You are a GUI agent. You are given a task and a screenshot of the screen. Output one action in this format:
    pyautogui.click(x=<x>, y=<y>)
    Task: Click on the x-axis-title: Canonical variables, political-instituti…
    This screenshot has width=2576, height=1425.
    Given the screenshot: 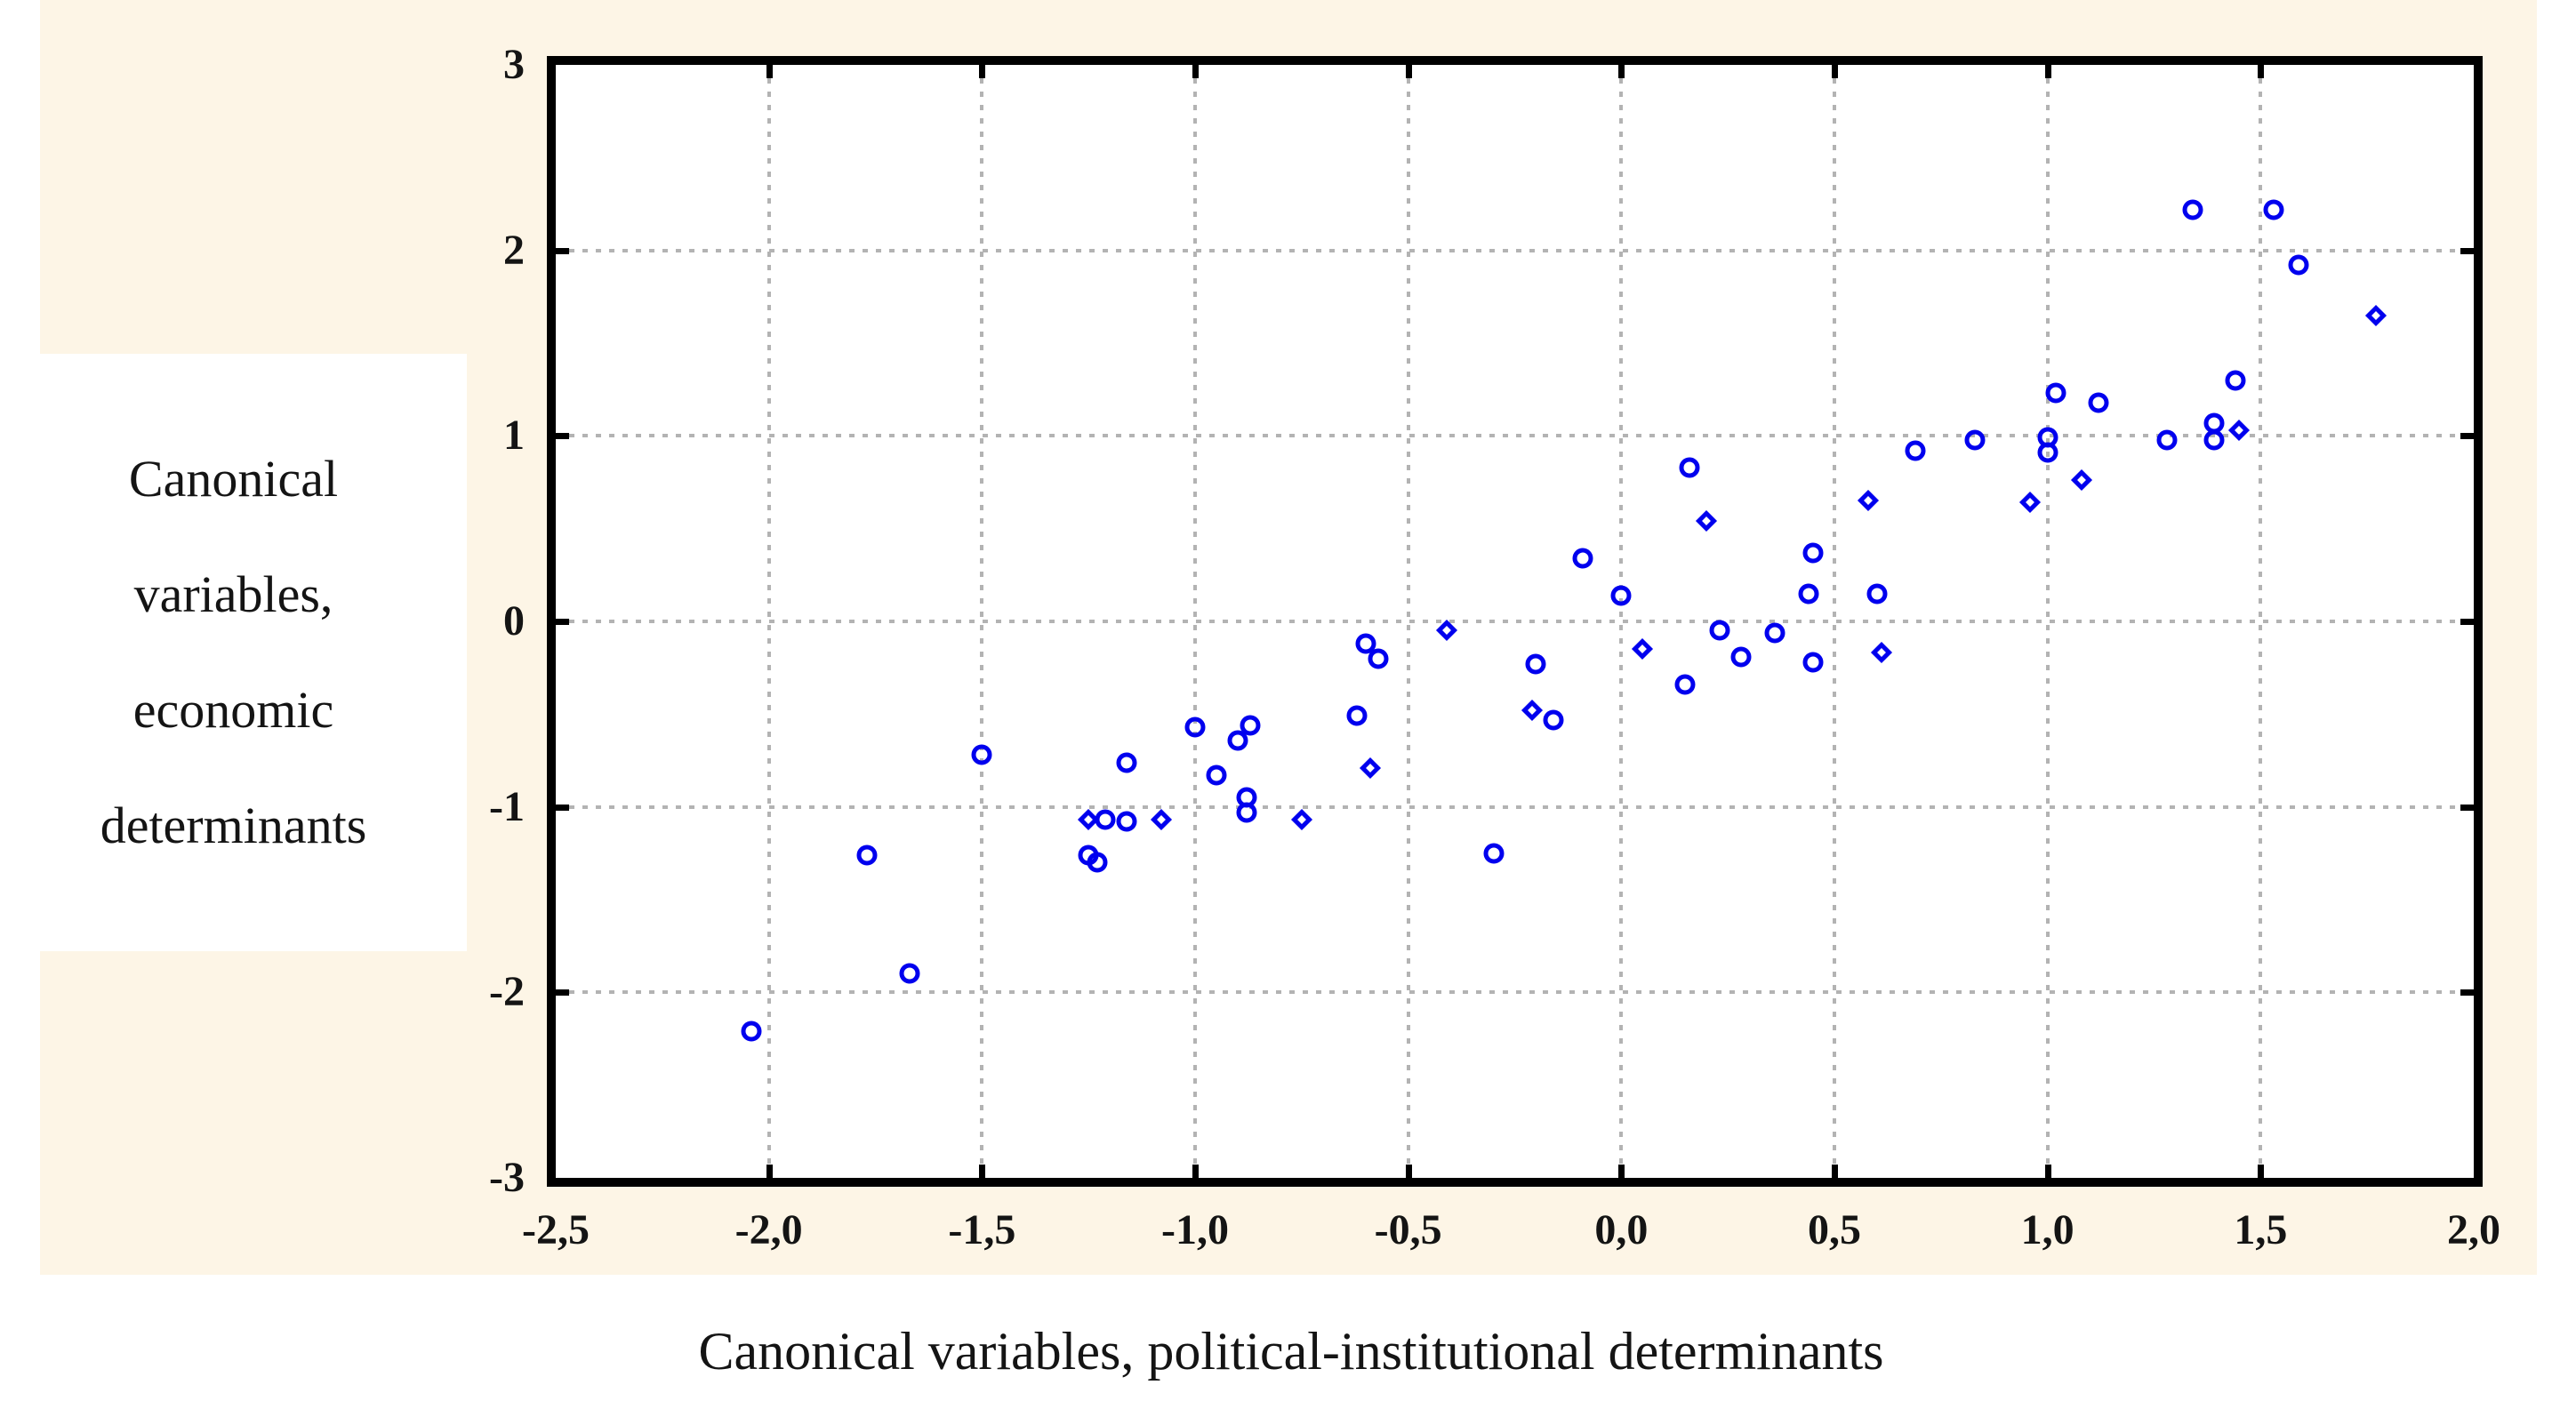 What is the action you would take?
    pyautogui.click(x=1291, y=1351)
    